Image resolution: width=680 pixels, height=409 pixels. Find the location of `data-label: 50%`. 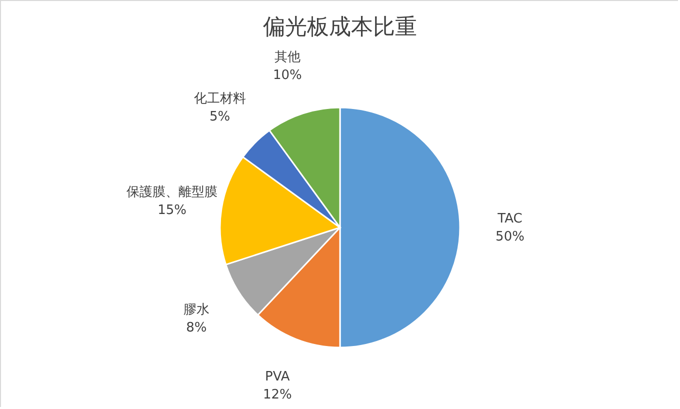

data-label: 50% is located at coordinates (510, 237).